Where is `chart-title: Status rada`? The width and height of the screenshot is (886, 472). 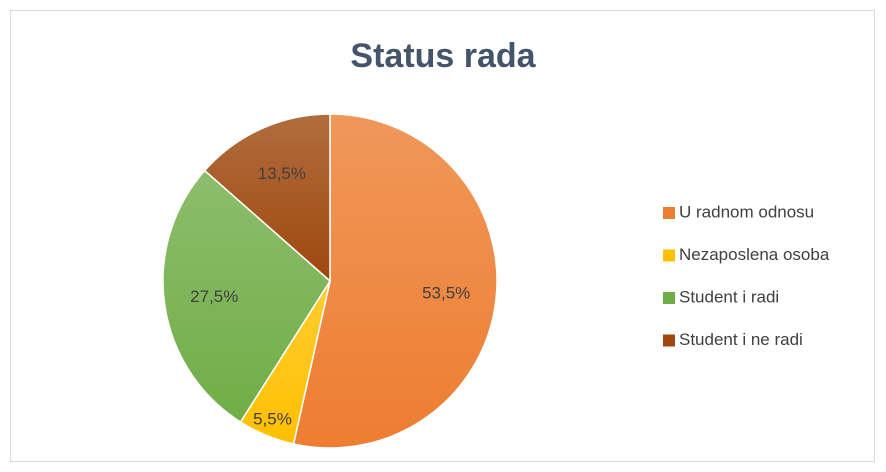 chart-title: Status rada is located at coordinates (443, 56).